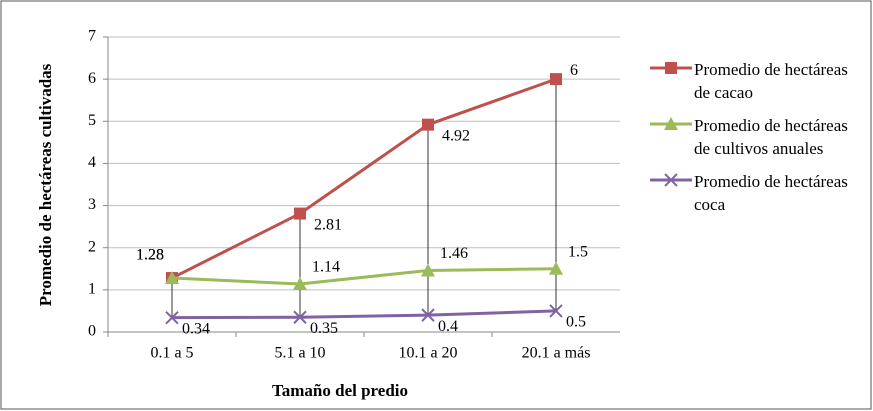 The image size is (873, 411). I want to click on legend-item: Promedio de hectáreas de cacao, so click(748, 81).